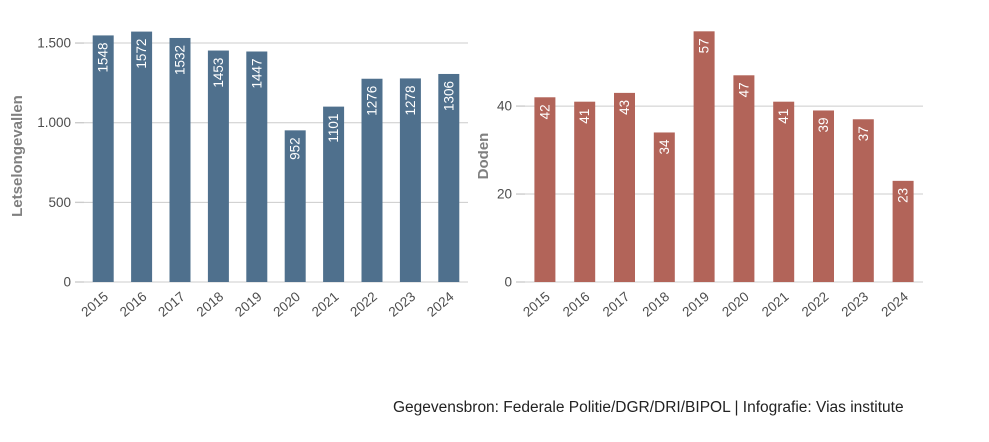  Describe the element at coordinates (410, 100) in the screenshot. I see `bar-value-label: 1278` at that location.